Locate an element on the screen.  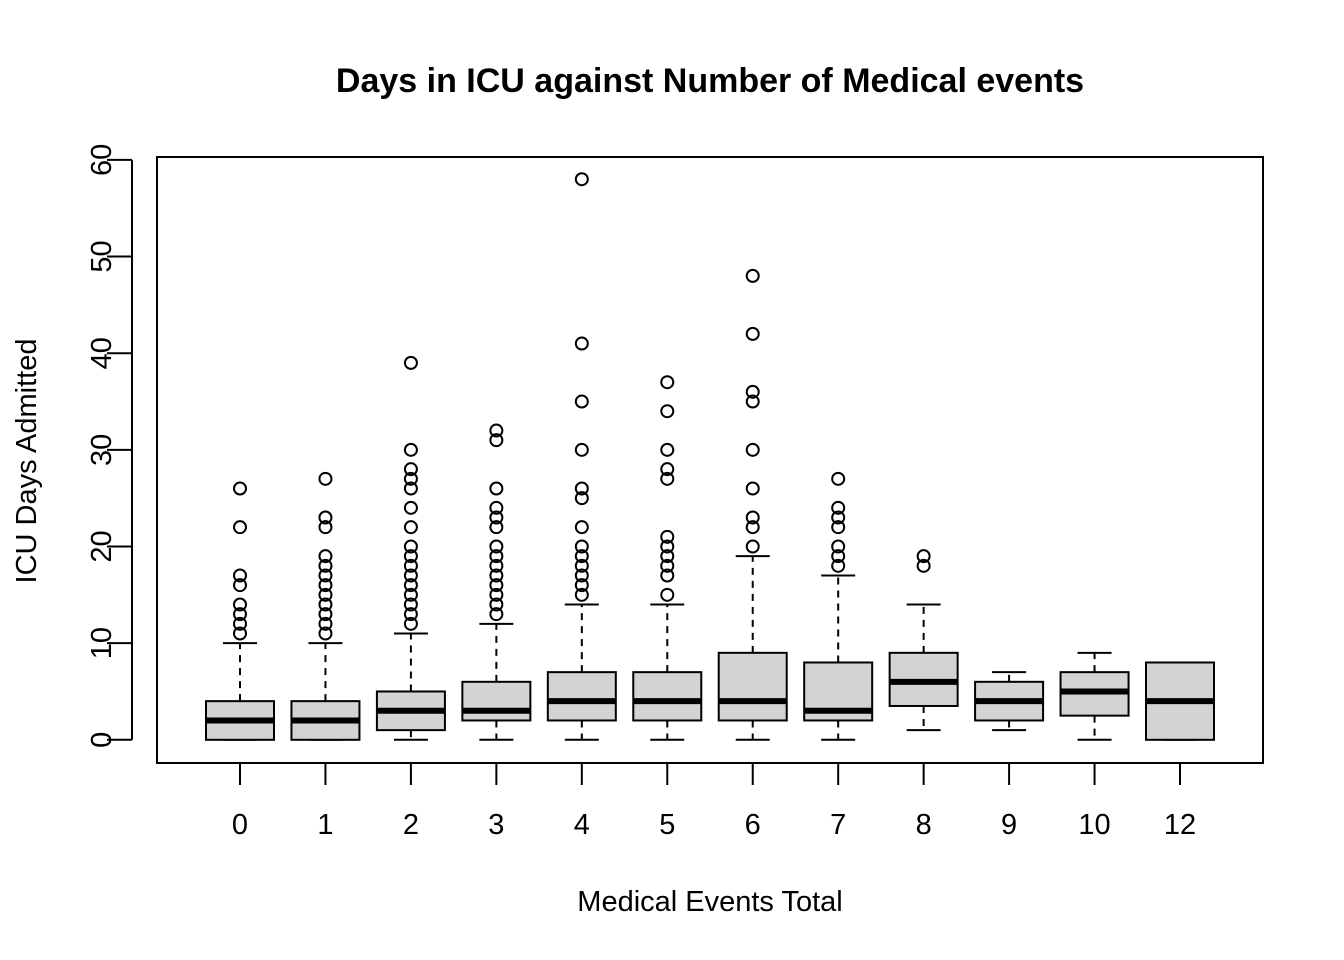
y-tick-label-30: 30 is located at coordinates (102, 450).